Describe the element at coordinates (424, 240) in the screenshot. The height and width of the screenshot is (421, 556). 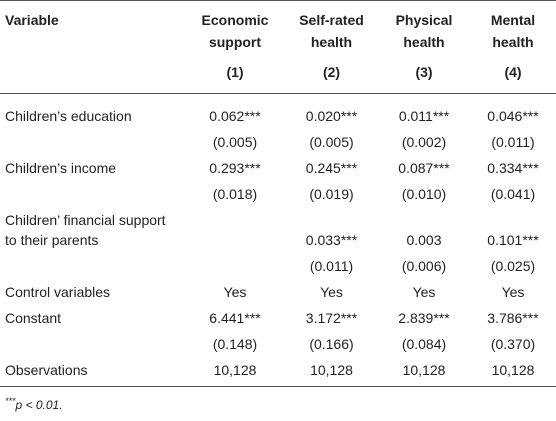
I see `cell: 0.003` at that location.